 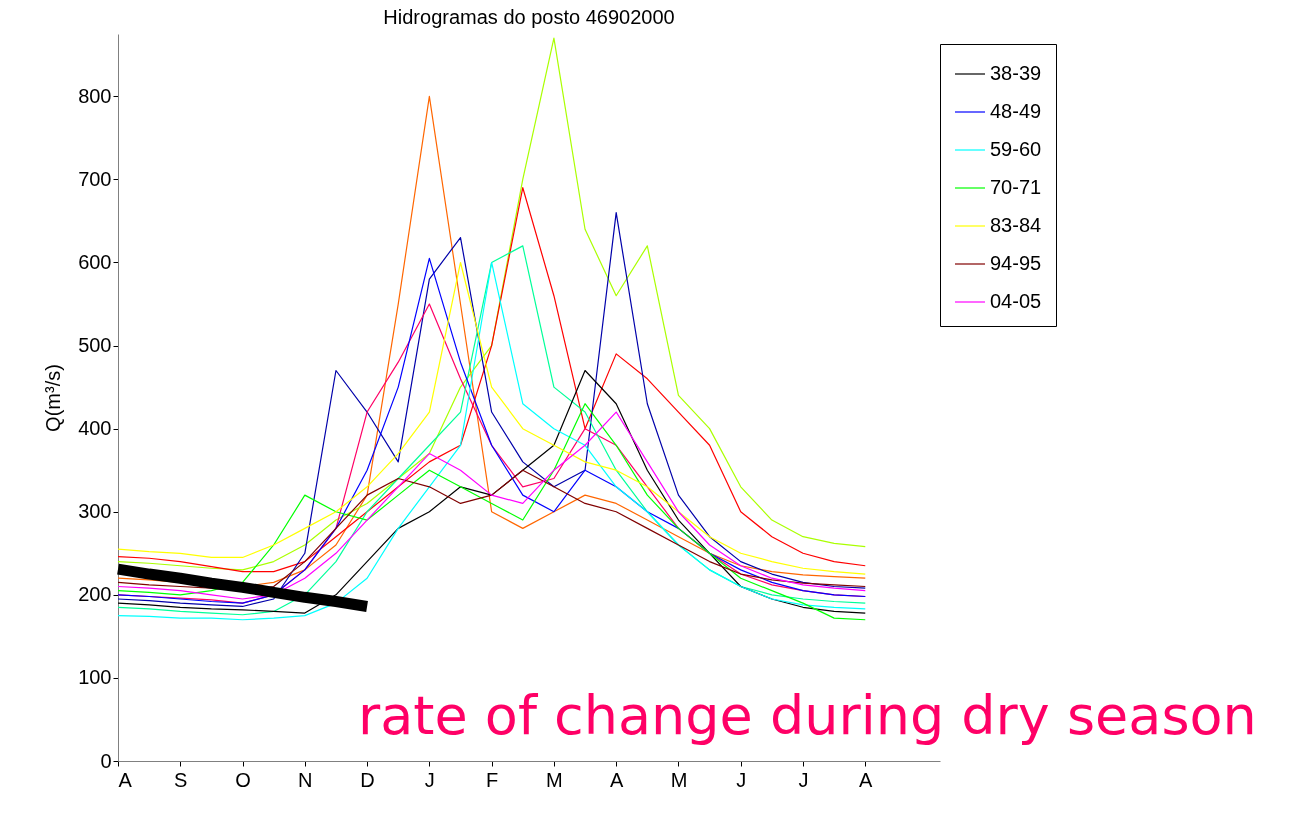 What do you see at coordinates (492, 530) in the screenshot?
I see `line-series` at bounding box center [492, 530].